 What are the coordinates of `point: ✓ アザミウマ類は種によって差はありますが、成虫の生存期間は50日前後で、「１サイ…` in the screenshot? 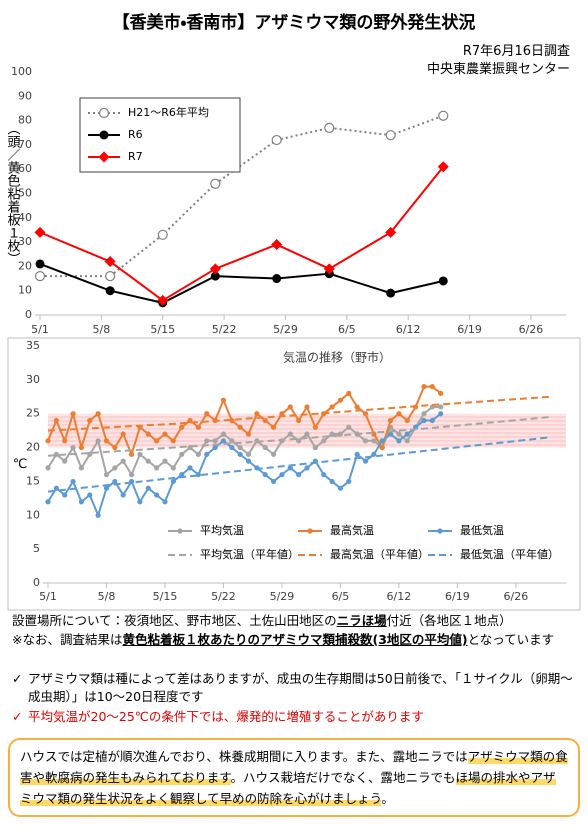 It's located at (295, 688).